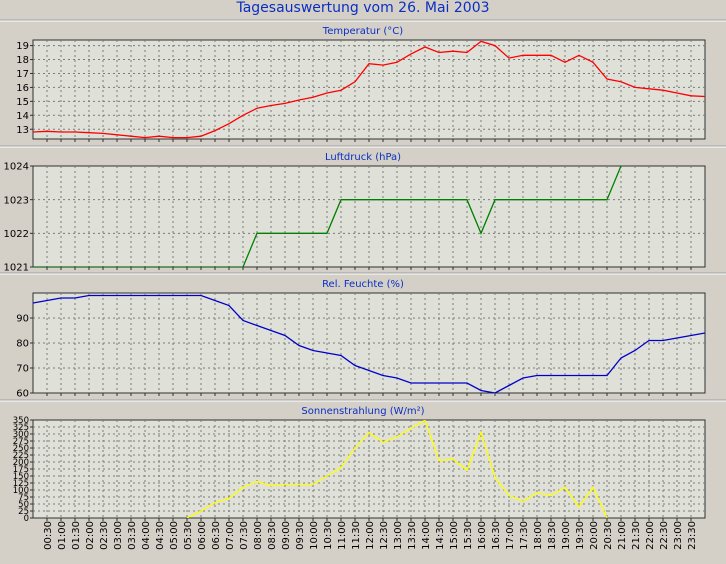 This screenshot has width=726, height=564. Describe the element at coordinates (22, 88) in the screenshot. I see `y-tick-label: 16` at that location.